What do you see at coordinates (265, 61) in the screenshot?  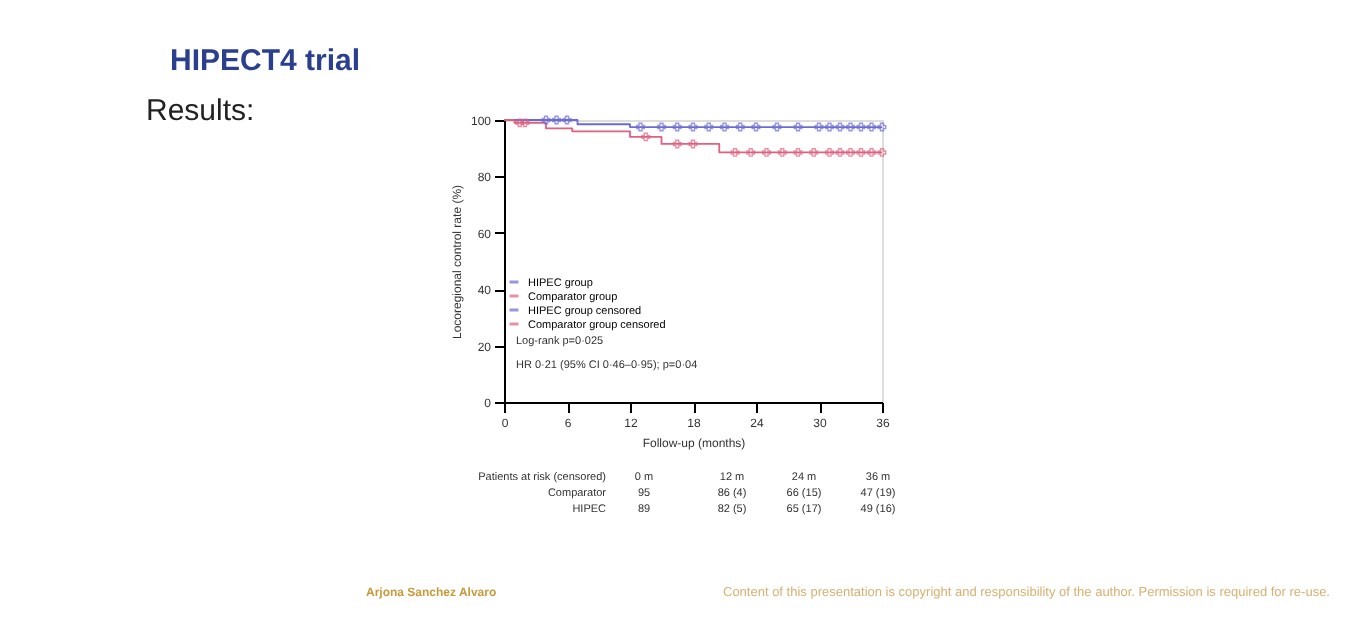 I see `text: HIPECT4 trial` at bounding box center [265, 61].